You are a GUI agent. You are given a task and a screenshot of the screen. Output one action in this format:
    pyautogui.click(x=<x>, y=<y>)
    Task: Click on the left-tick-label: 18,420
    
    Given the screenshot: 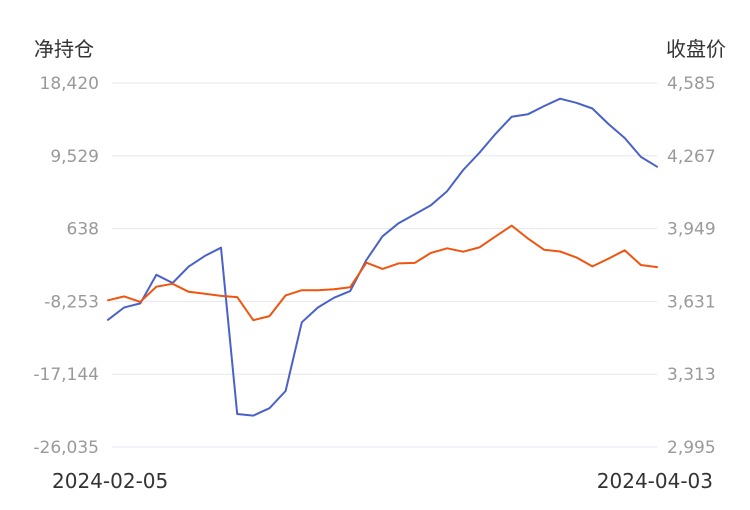 What is the action you would take?
    pyautogui.click(x=69, y=84)
    